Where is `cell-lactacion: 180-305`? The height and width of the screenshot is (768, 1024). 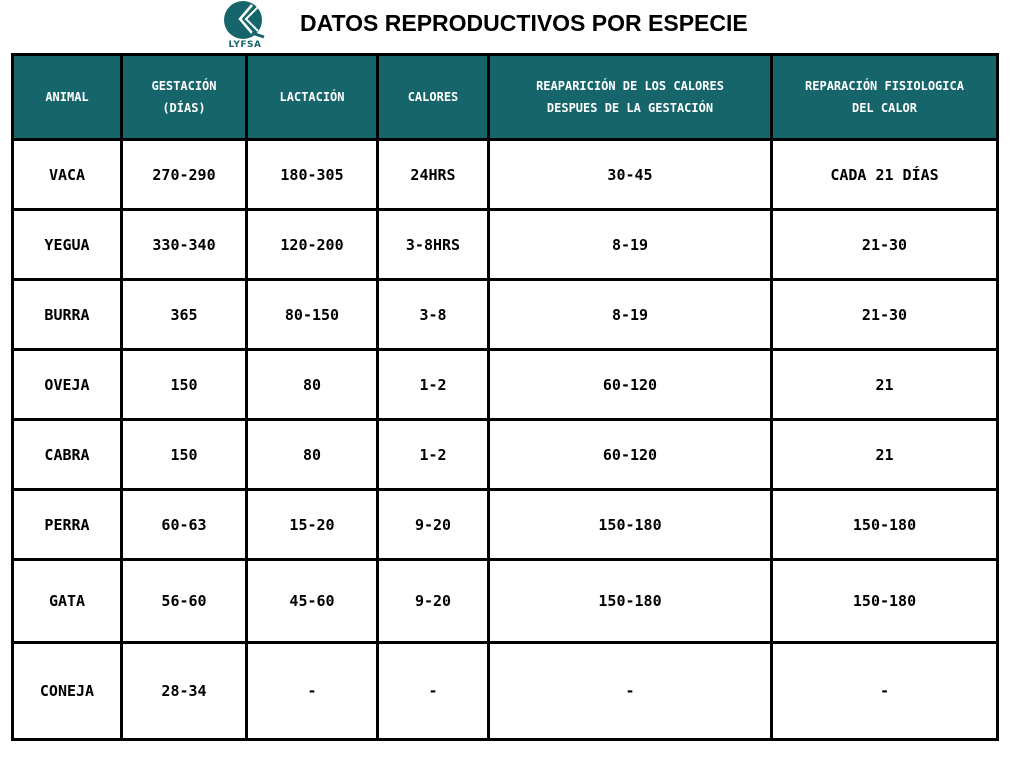
cell-lactacion: 180-305 is located at coordinates (312, 174).